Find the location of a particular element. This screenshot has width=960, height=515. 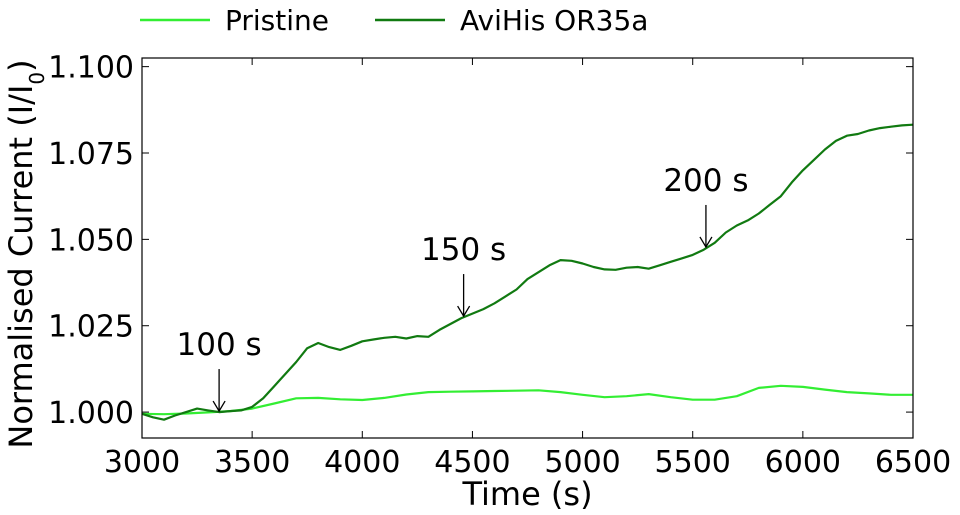

x-tick-label: 3500 is located at coordinates (252, 462).